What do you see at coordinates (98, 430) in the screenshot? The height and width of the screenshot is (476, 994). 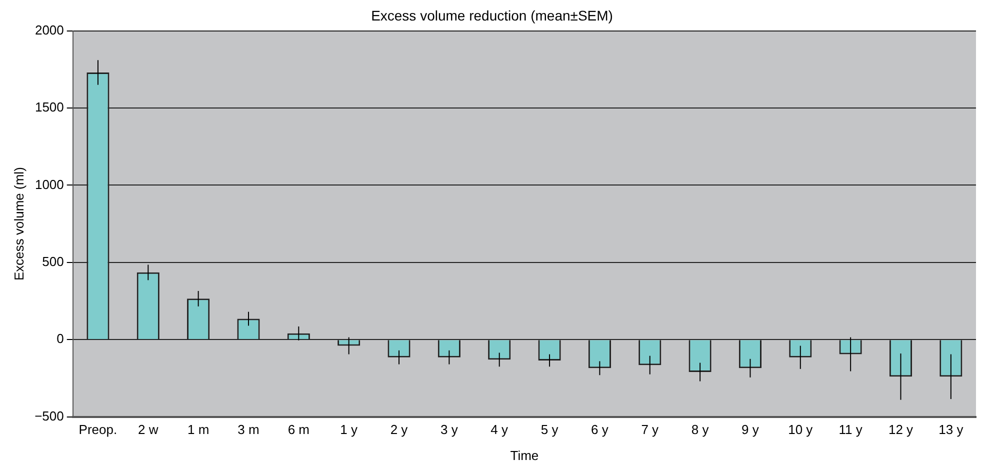 I see `x-tick-label: Preop.` at bounding box center [98, 430].